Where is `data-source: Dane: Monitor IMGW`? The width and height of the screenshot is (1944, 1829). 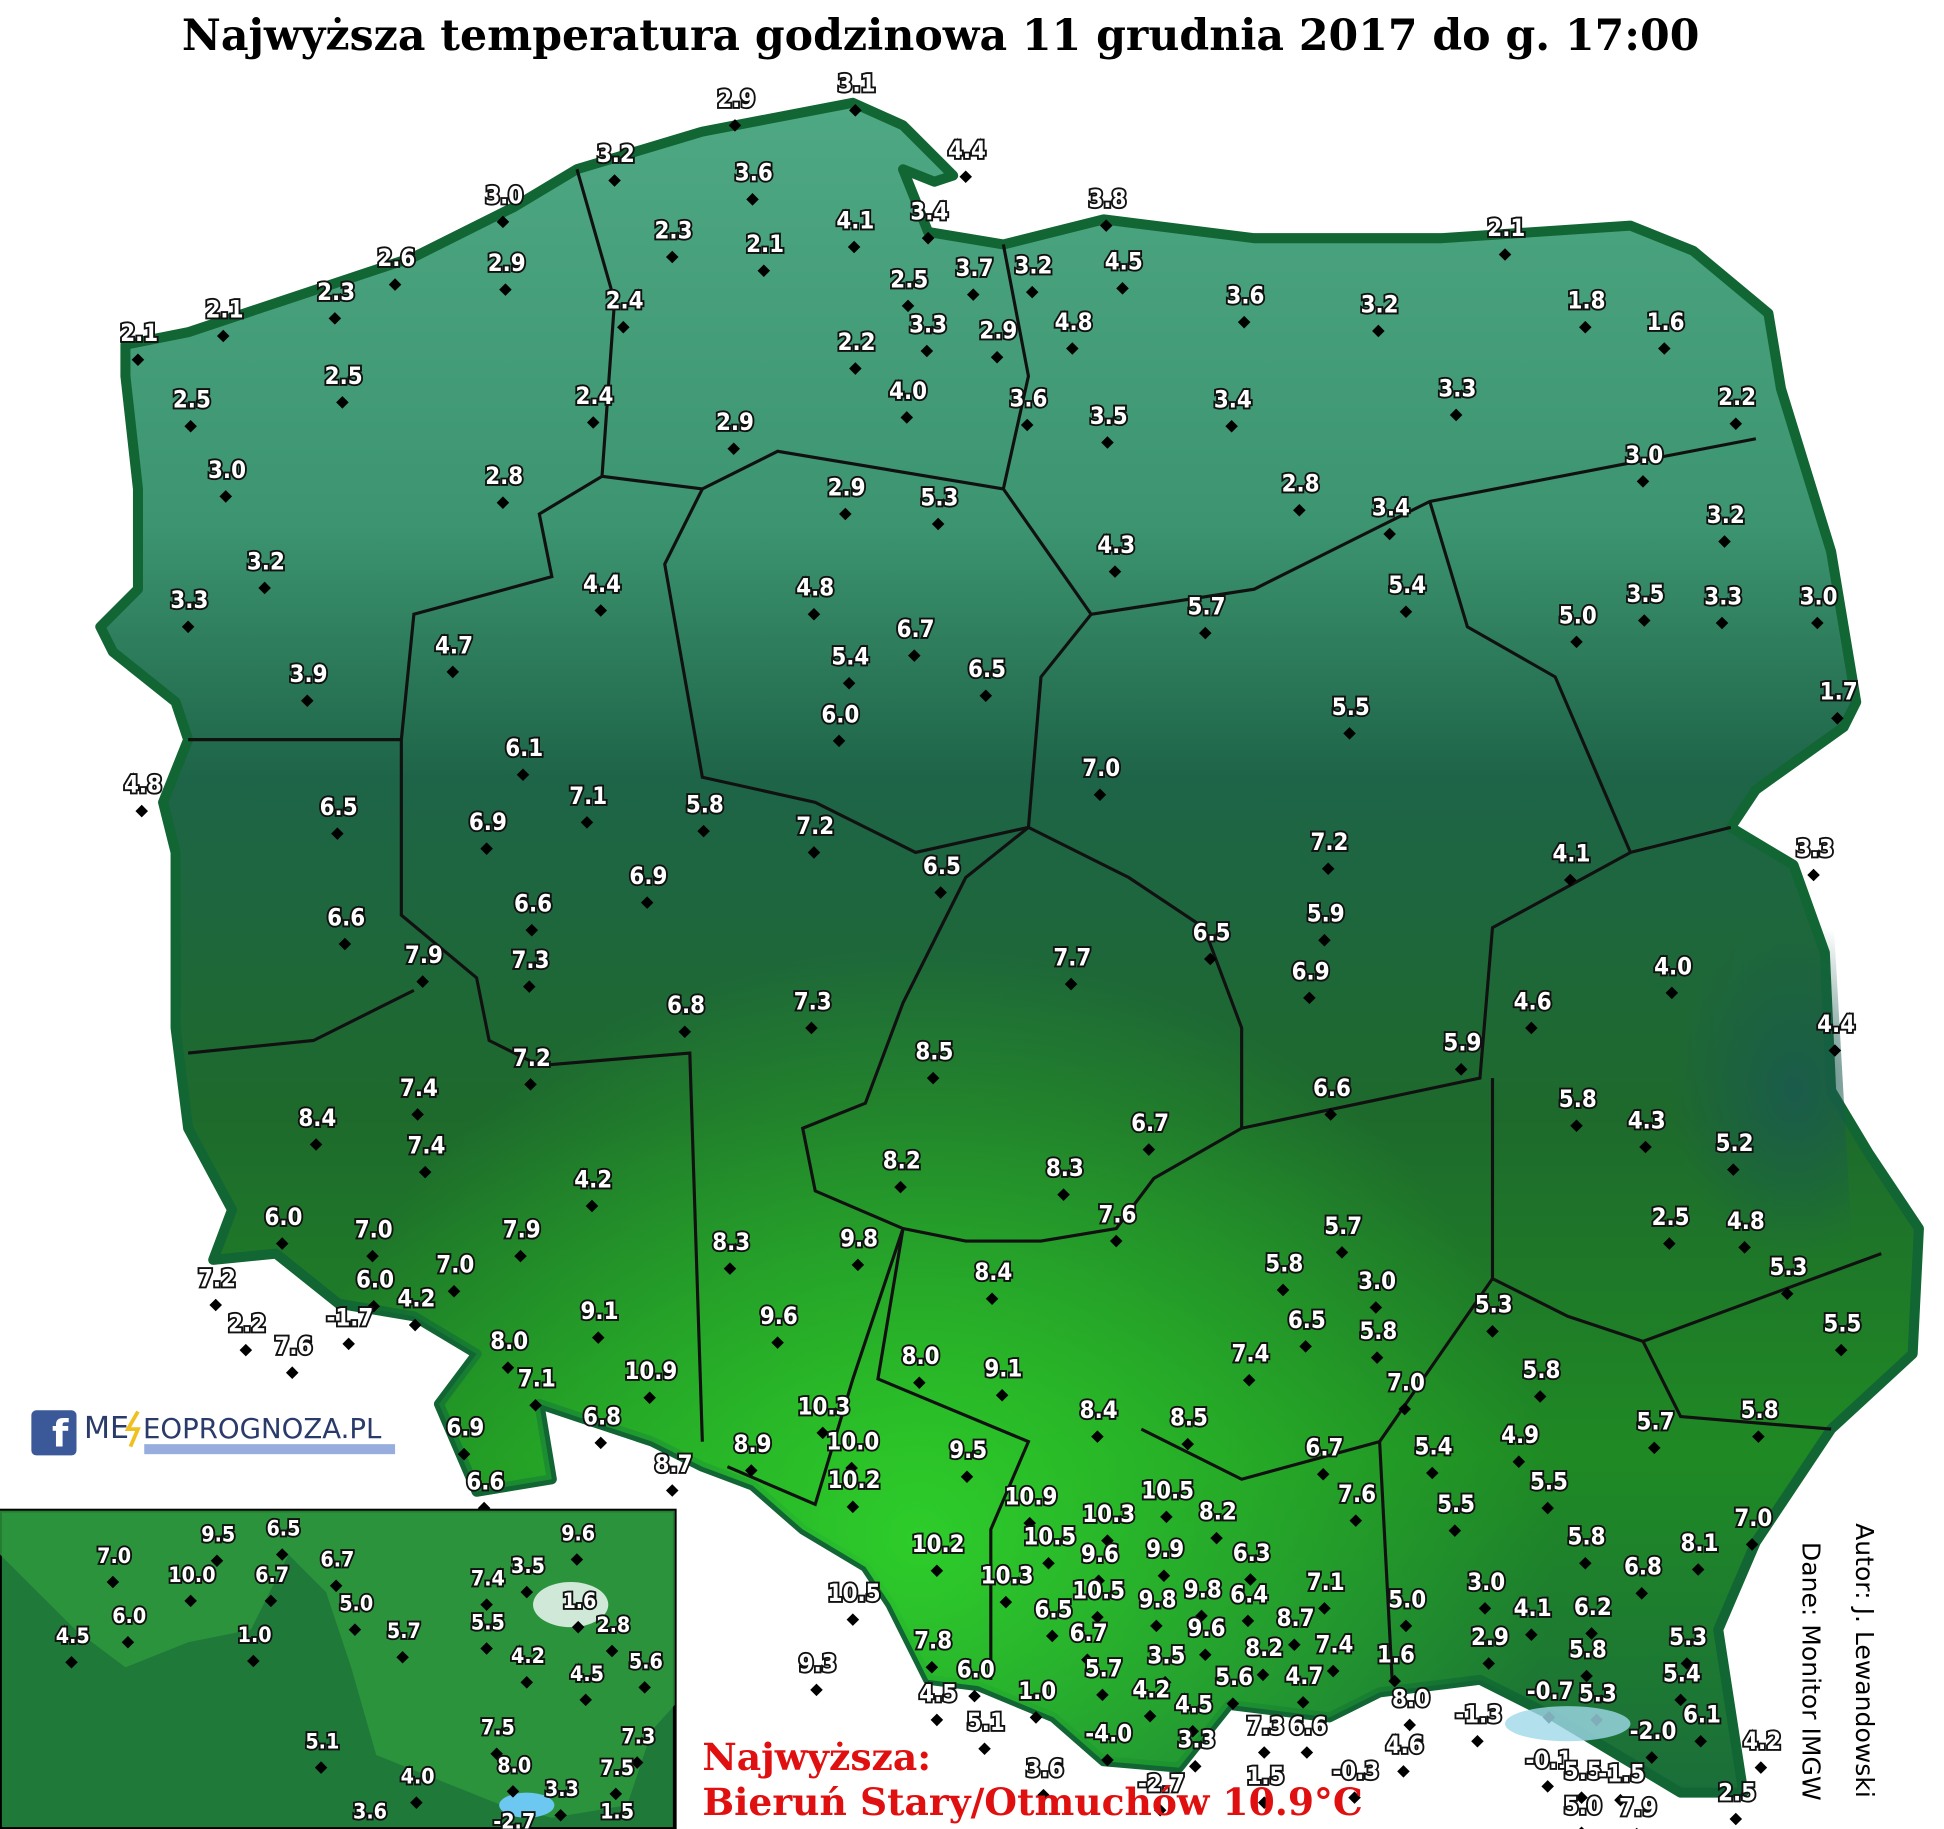 data-source: Dane: Monitor IMGW is located at coordinates (1810, 1671).